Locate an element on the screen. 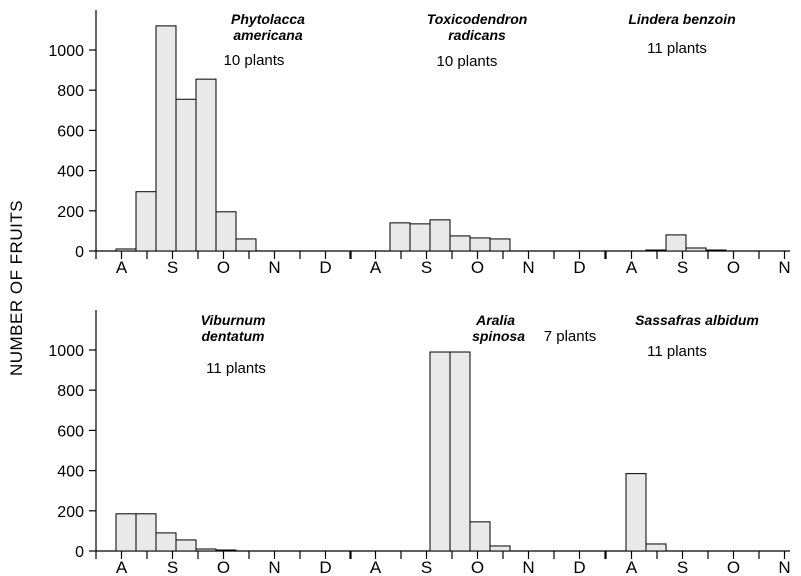 The image size is (801, 576). species-label: Lindera benzoin is located at coordinates (681, 19).